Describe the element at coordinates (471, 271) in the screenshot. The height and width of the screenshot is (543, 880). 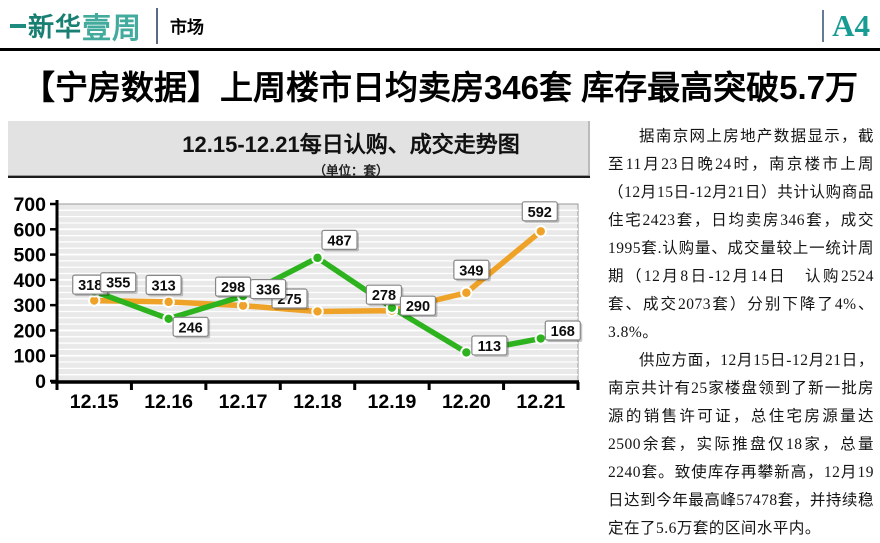
I see `svg-text: 349` at that location.